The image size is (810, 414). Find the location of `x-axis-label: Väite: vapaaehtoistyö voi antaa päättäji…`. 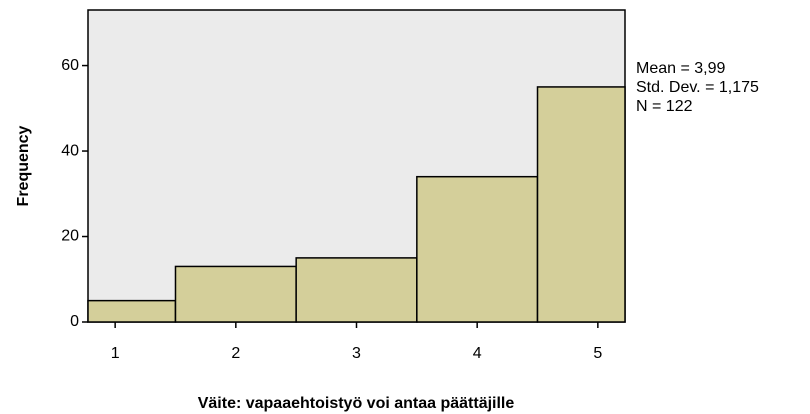

x-axis-label: Väite: vapaaehtoistyö voi antaa päättäji… is located at coordinates (356, 403).